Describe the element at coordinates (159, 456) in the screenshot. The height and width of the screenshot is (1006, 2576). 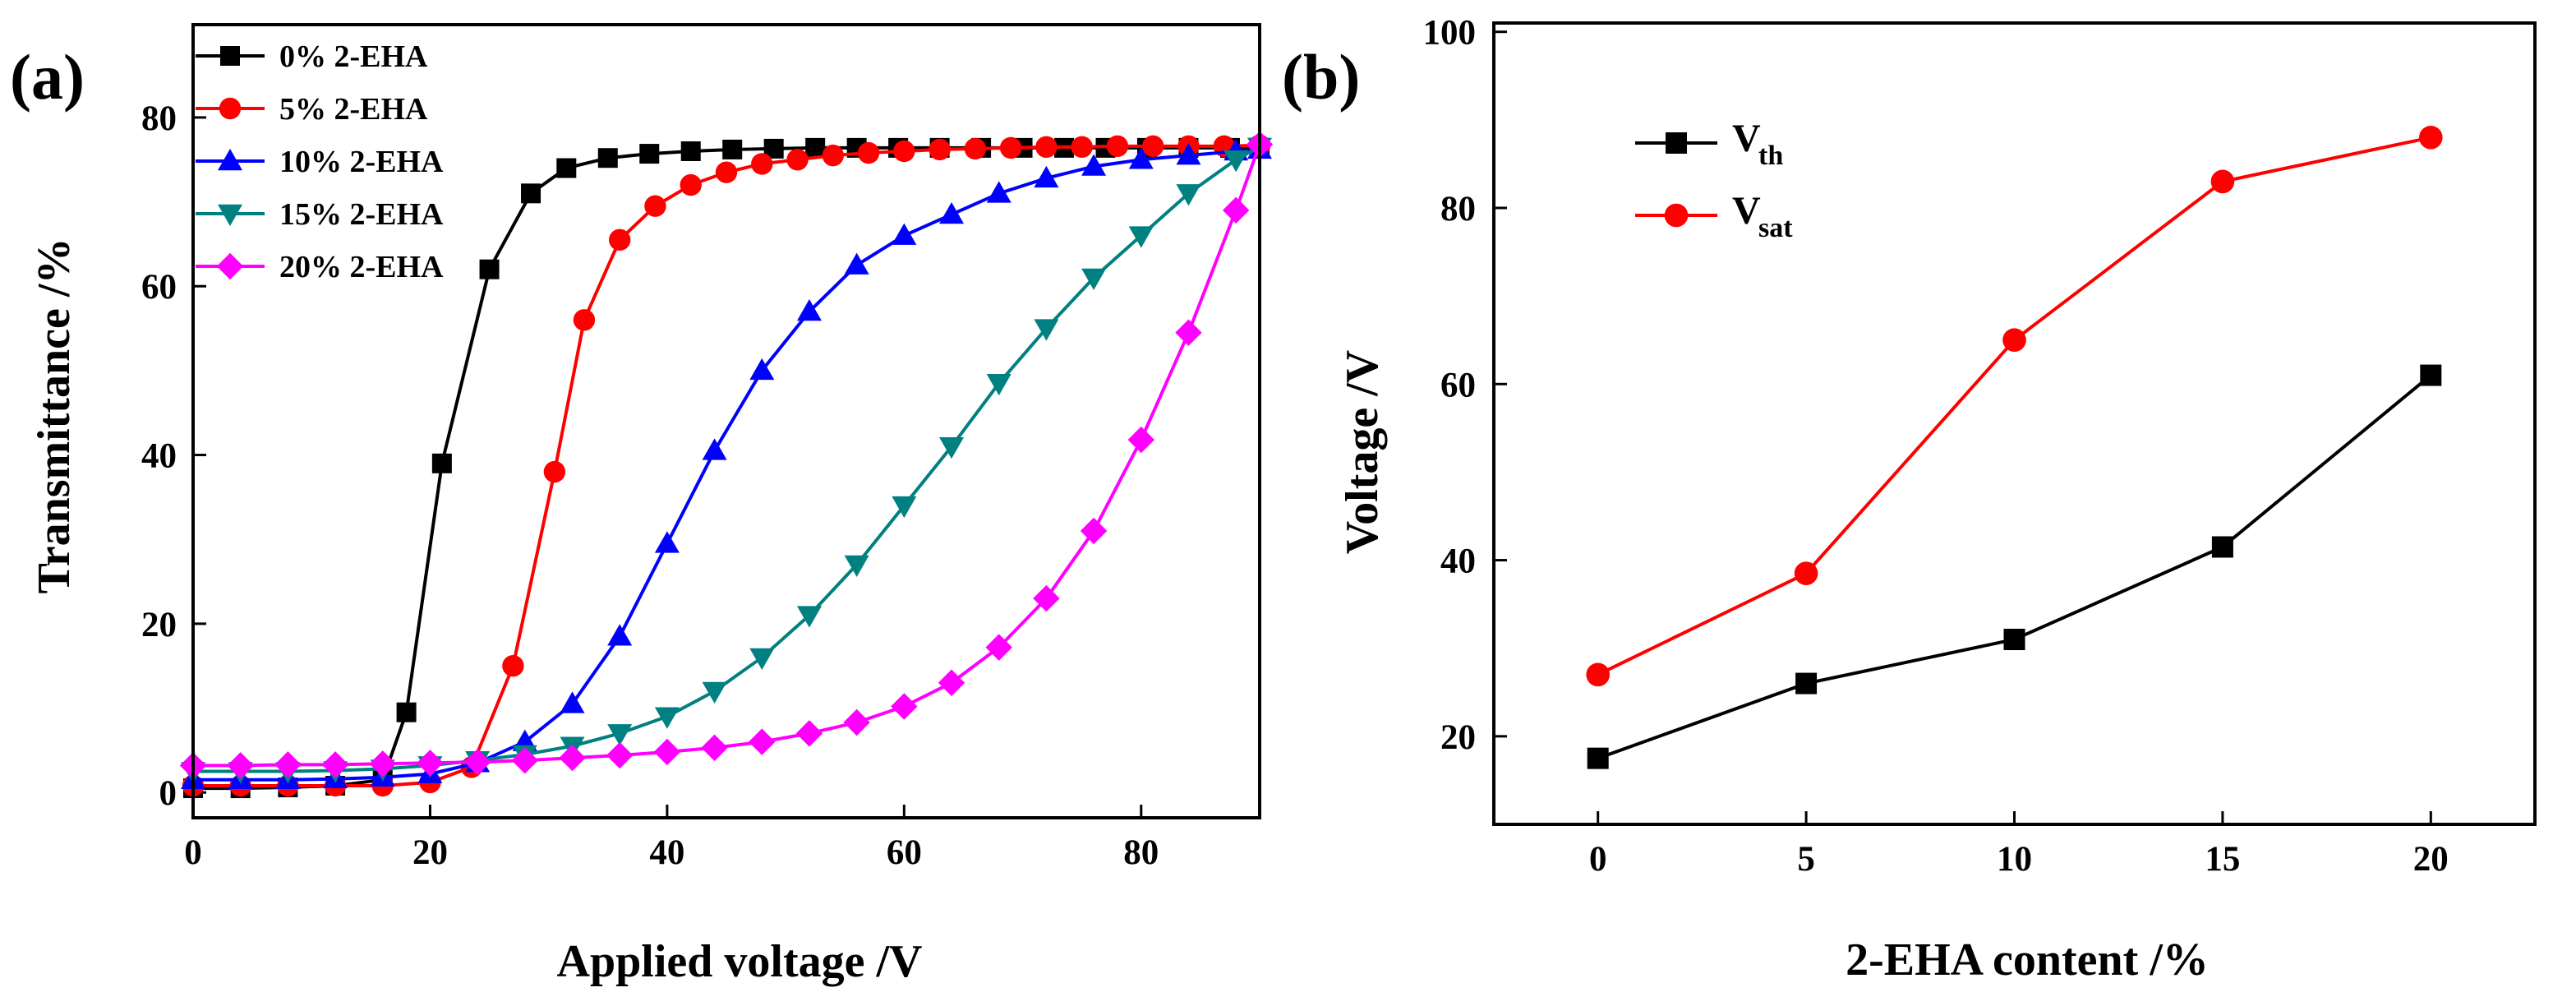
I see `y-tick-label: 40` at that location.